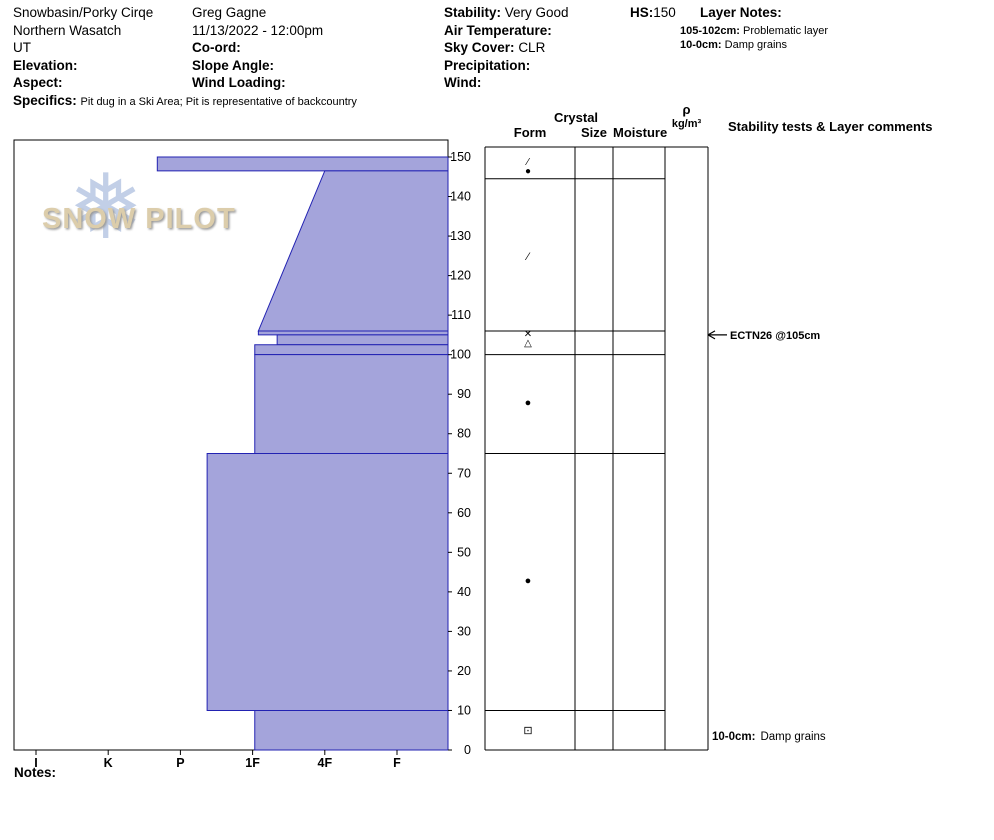 The height and width of the screenshot is (840, 994). What do you see at coordinates (239, 82) in the screenshot?
I see `wind-loading-label: Wind Loading:` at bounding box center [239, 82].